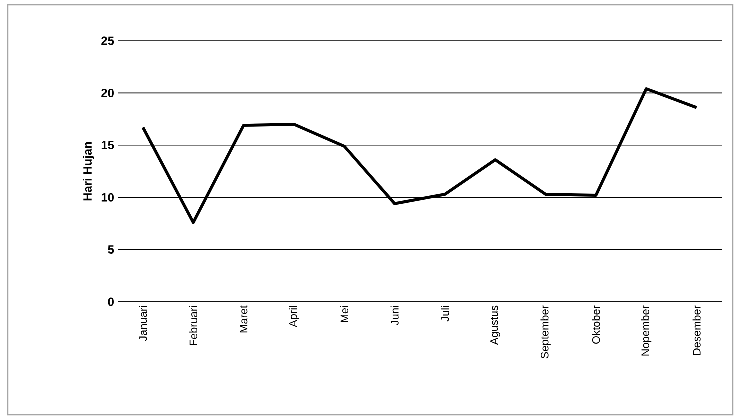  I want to click on x-tick-label: Desember, so click(696, 331).